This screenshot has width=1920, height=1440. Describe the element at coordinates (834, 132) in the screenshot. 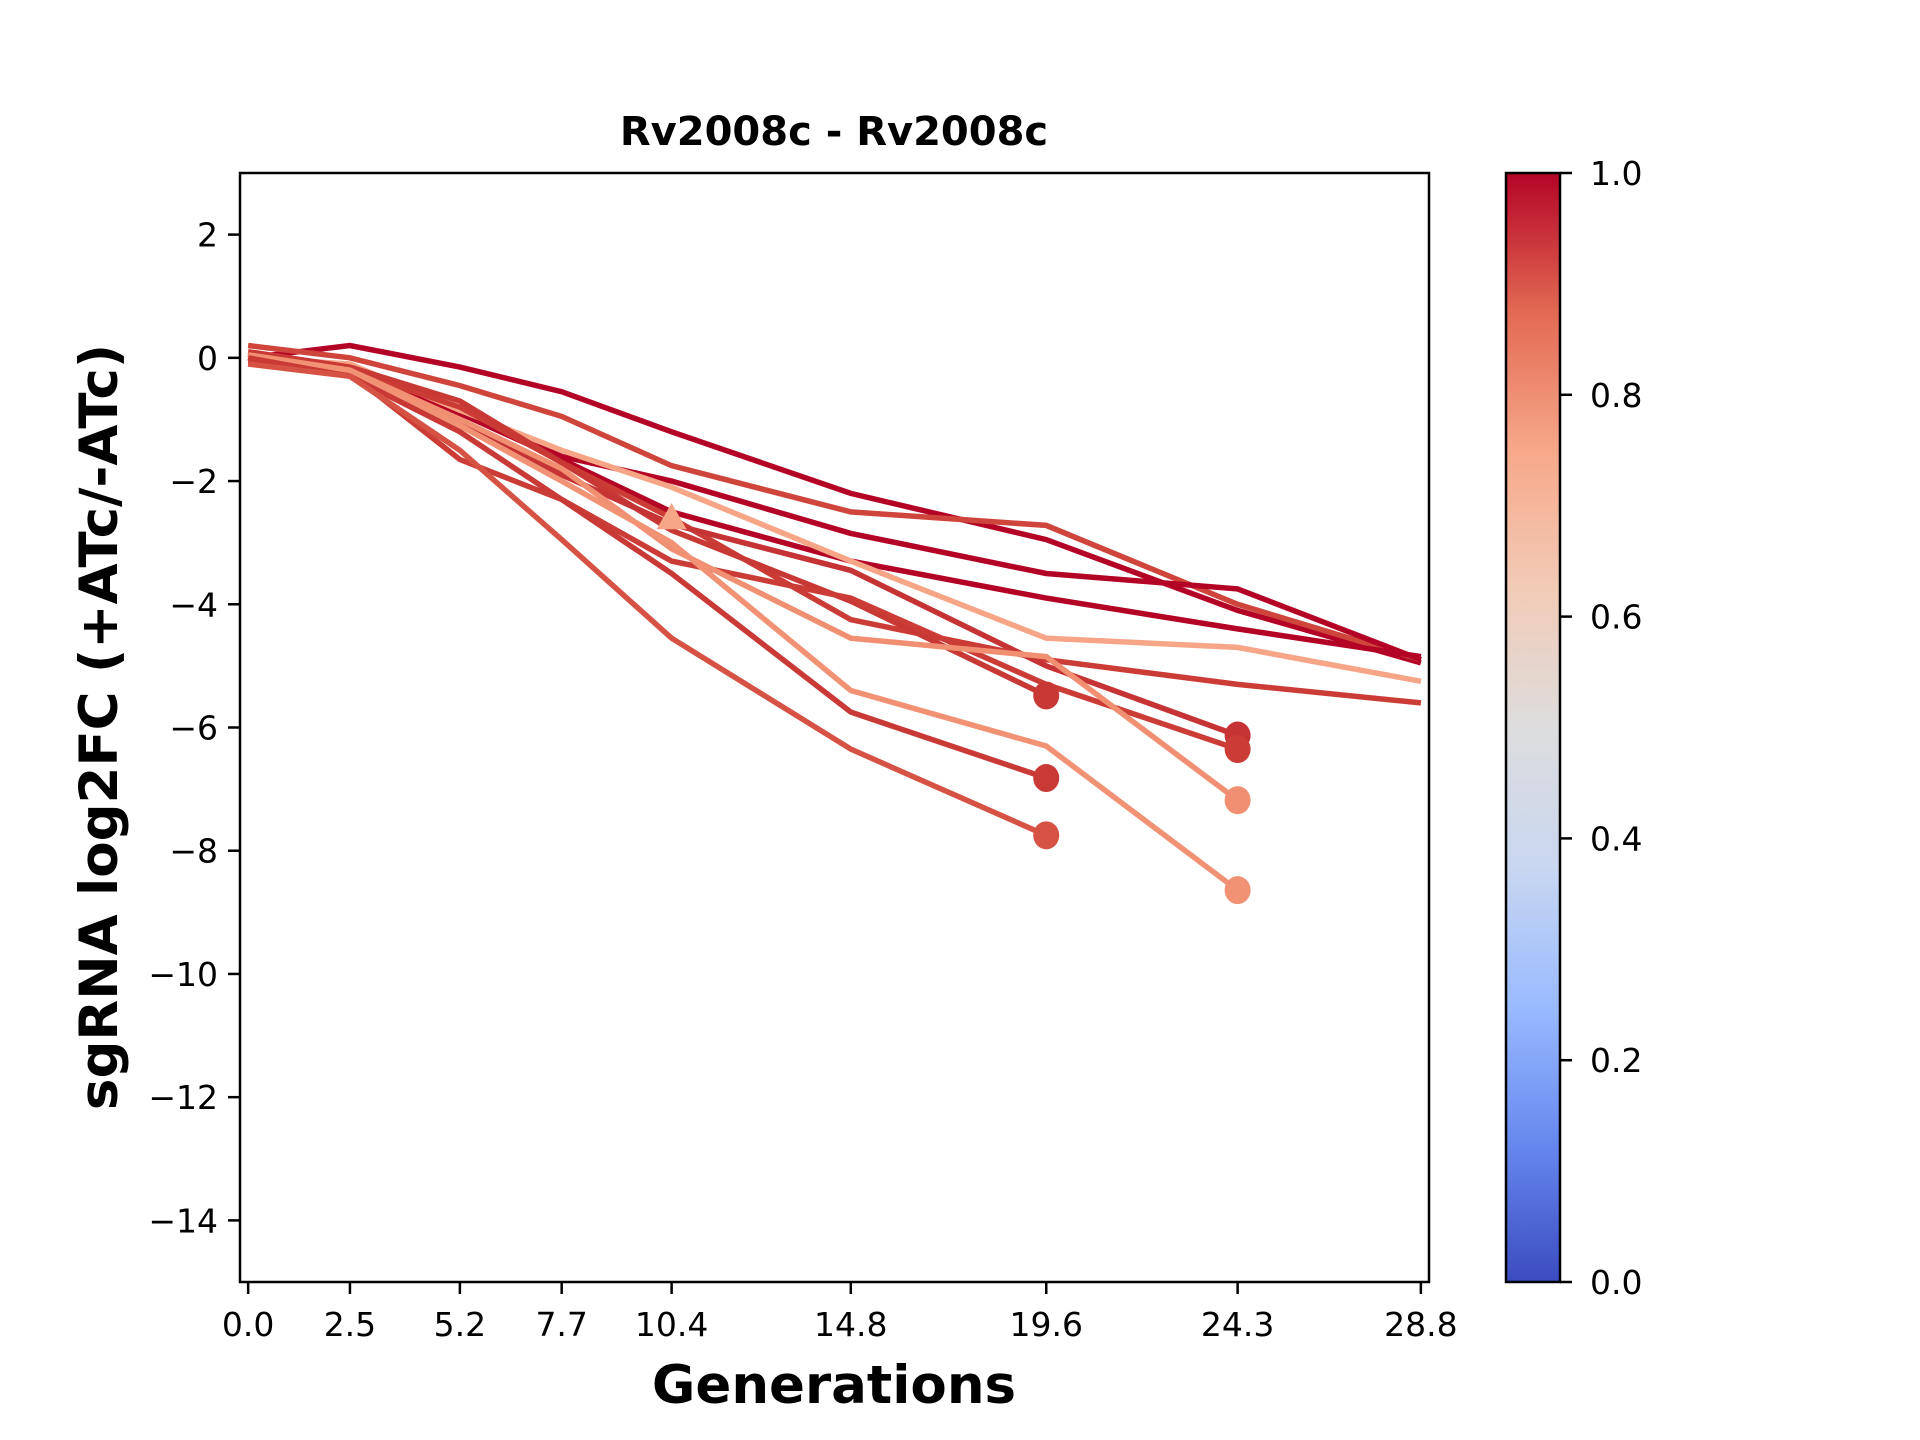

I see `chart-title: Rv2008c - Rv2008c` at that location.